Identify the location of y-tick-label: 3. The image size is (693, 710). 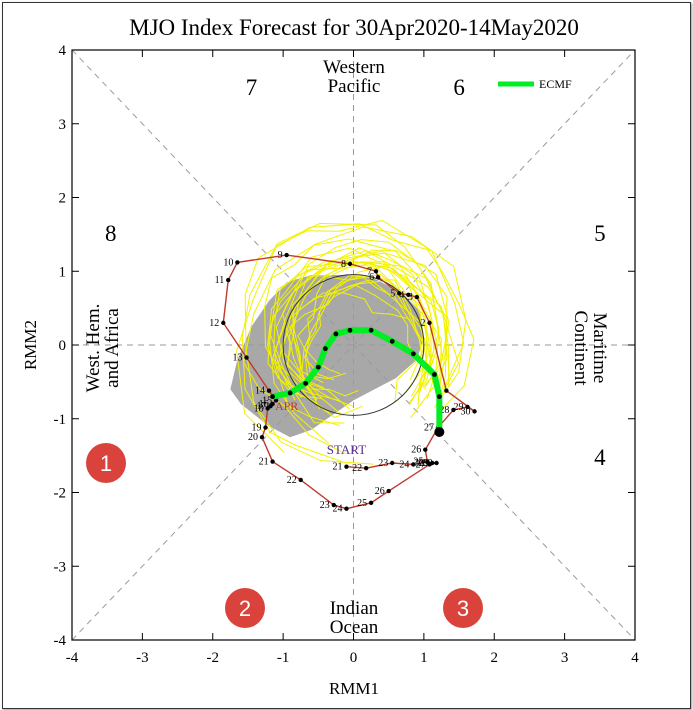
(63, 125).